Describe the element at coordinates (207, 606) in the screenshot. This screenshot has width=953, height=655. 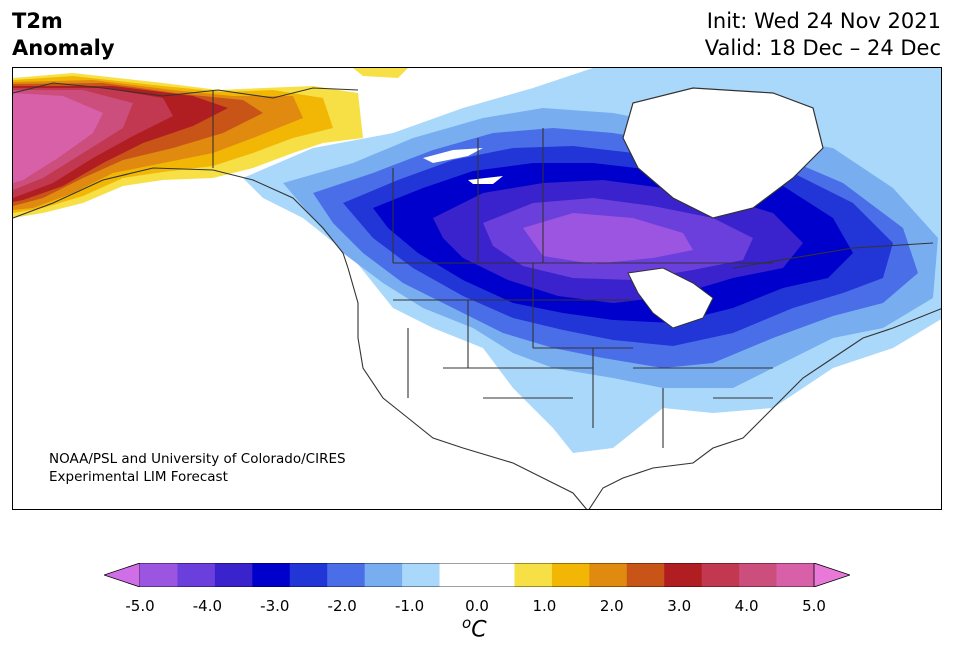
I see `colorbar-tick-label: -4.0` at that location.